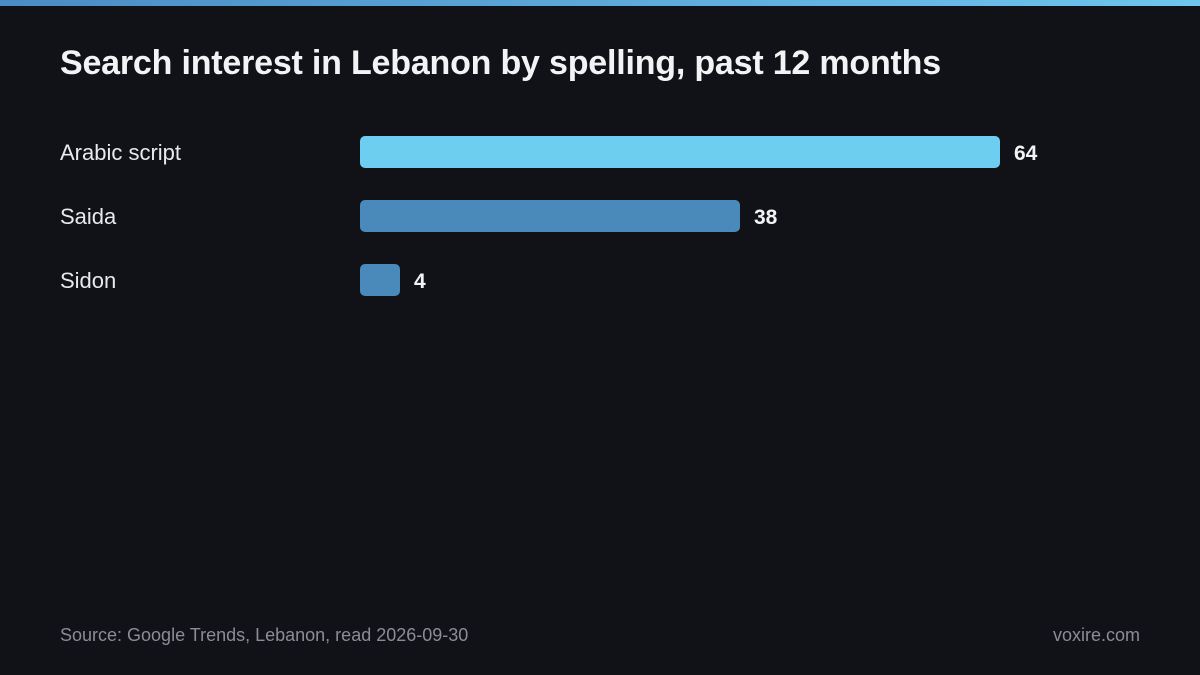 Image resolution: width=1200 pixels, height=675 pixels. I want to click on value-label: 4, so click(420, 281).